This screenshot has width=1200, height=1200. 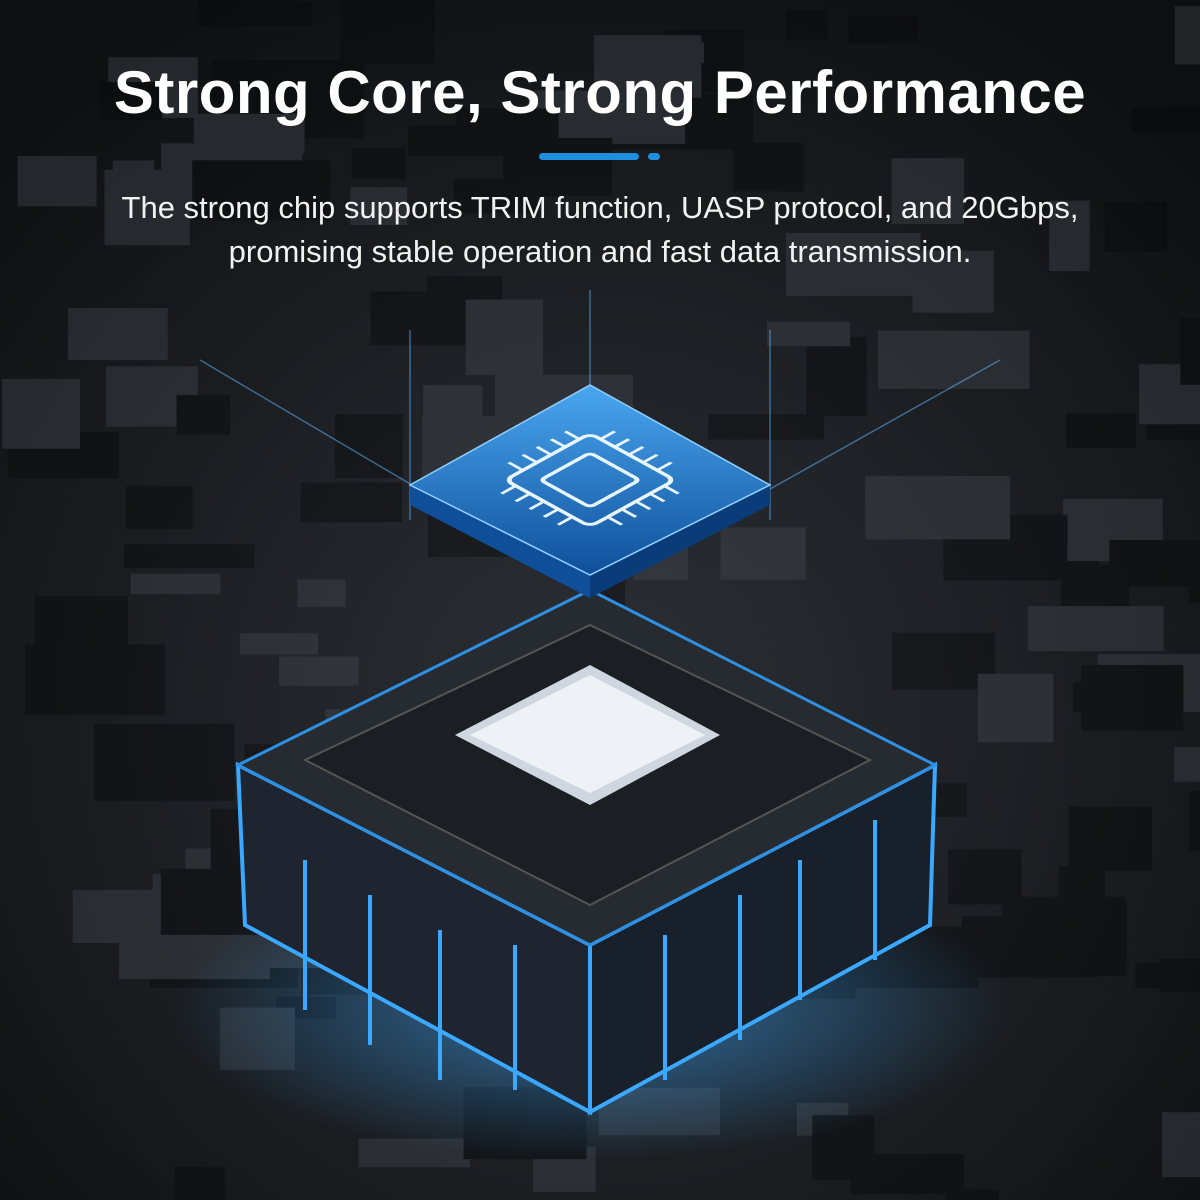 I want to click on floating-chip-top, so click(x=590, y=480).